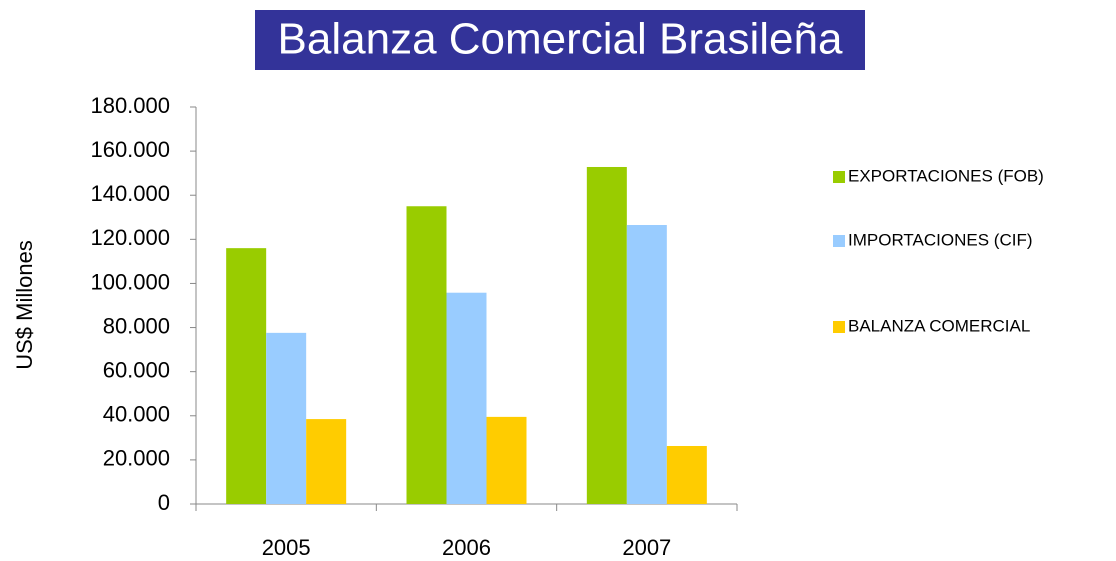  What do you see at coordinates (24, 305) in the screenshot?
I see `y-axis-label: US$ Millones` at bounding box center [24, 305].